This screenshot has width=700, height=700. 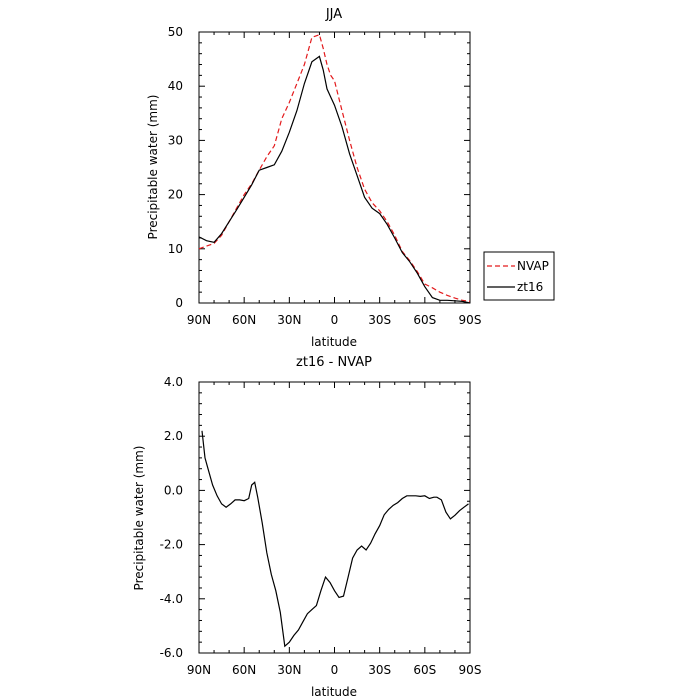 What do you see at coordinates (334, 179) in the screenshot?
I see `top-series-line-zt16` at bounding box center [334, 179].